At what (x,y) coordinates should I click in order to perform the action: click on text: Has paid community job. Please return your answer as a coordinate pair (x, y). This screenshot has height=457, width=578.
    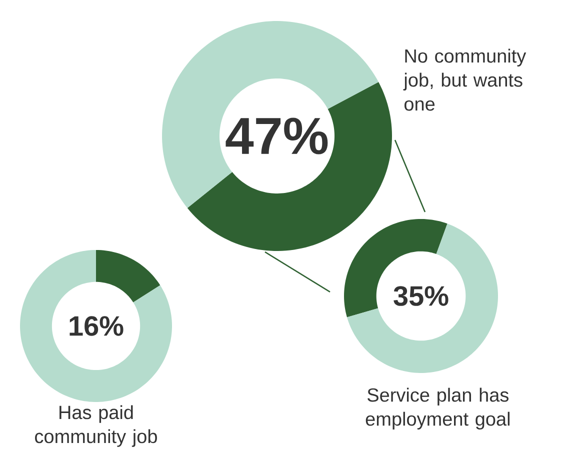
    Looking at the image, I should click on (96, 426).